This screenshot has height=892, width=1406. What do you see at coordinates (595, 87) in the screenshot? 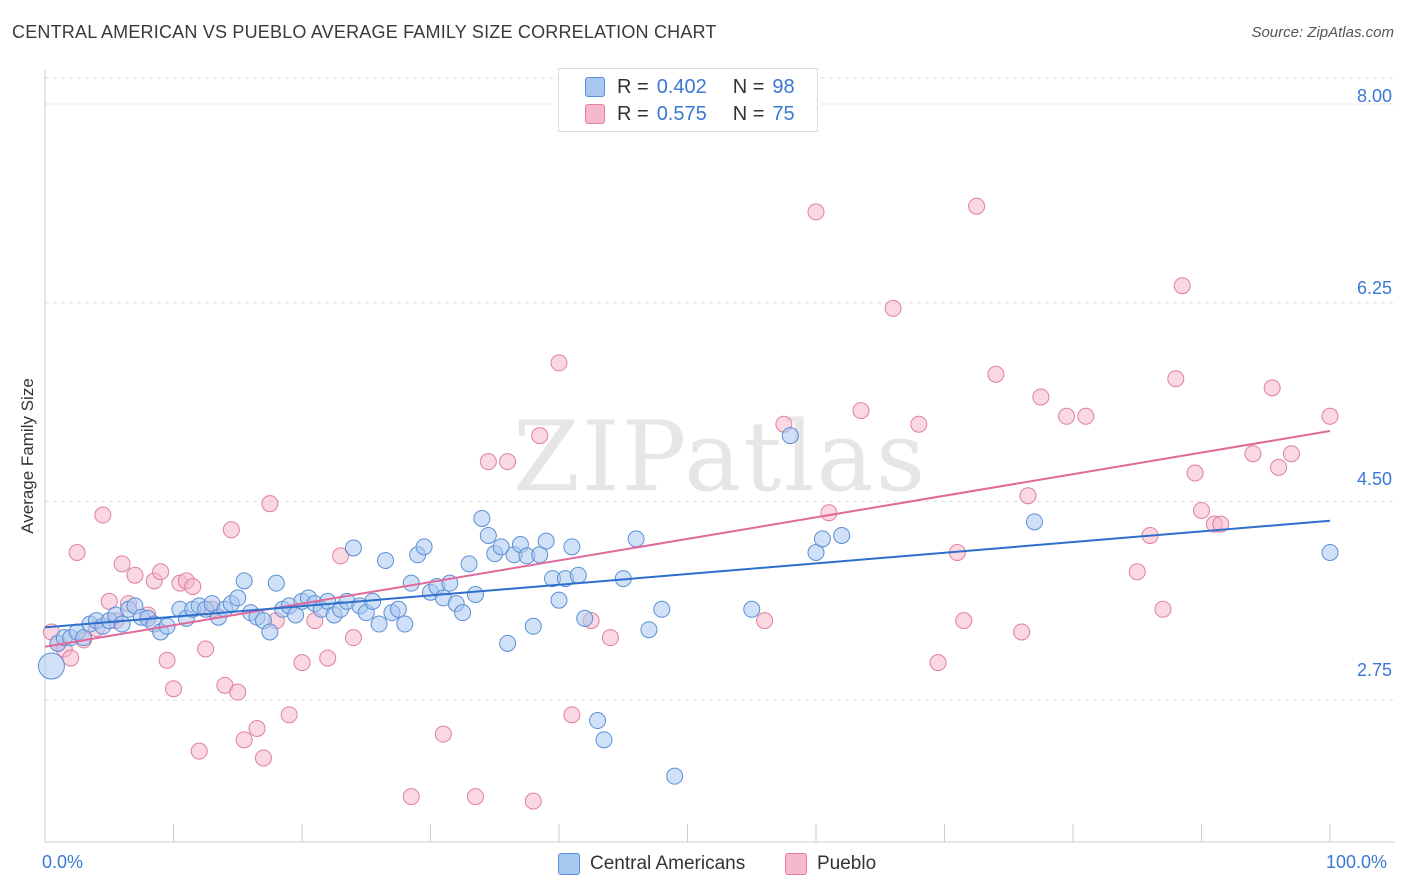
I see `legend-swatch-blue` at bounding box center [595, 87].